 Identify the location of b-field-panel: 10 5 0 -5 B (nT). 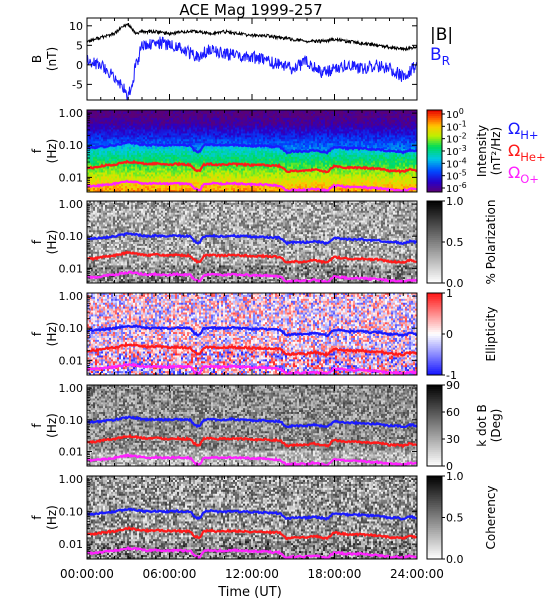
(223, 60).